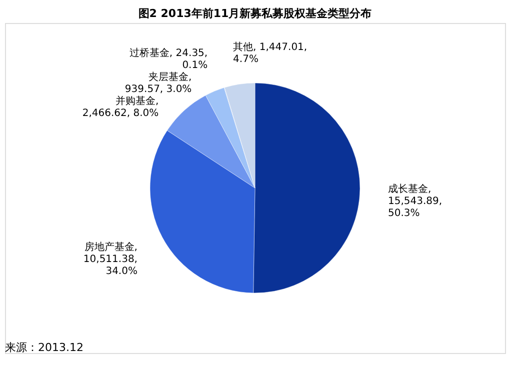 This screenshot has width=510, height=390. Describe the element at coordinates (158, 82) in the screenshot. I see `slice-label: 夹层基金, 939.57, 3.0%` at that location.